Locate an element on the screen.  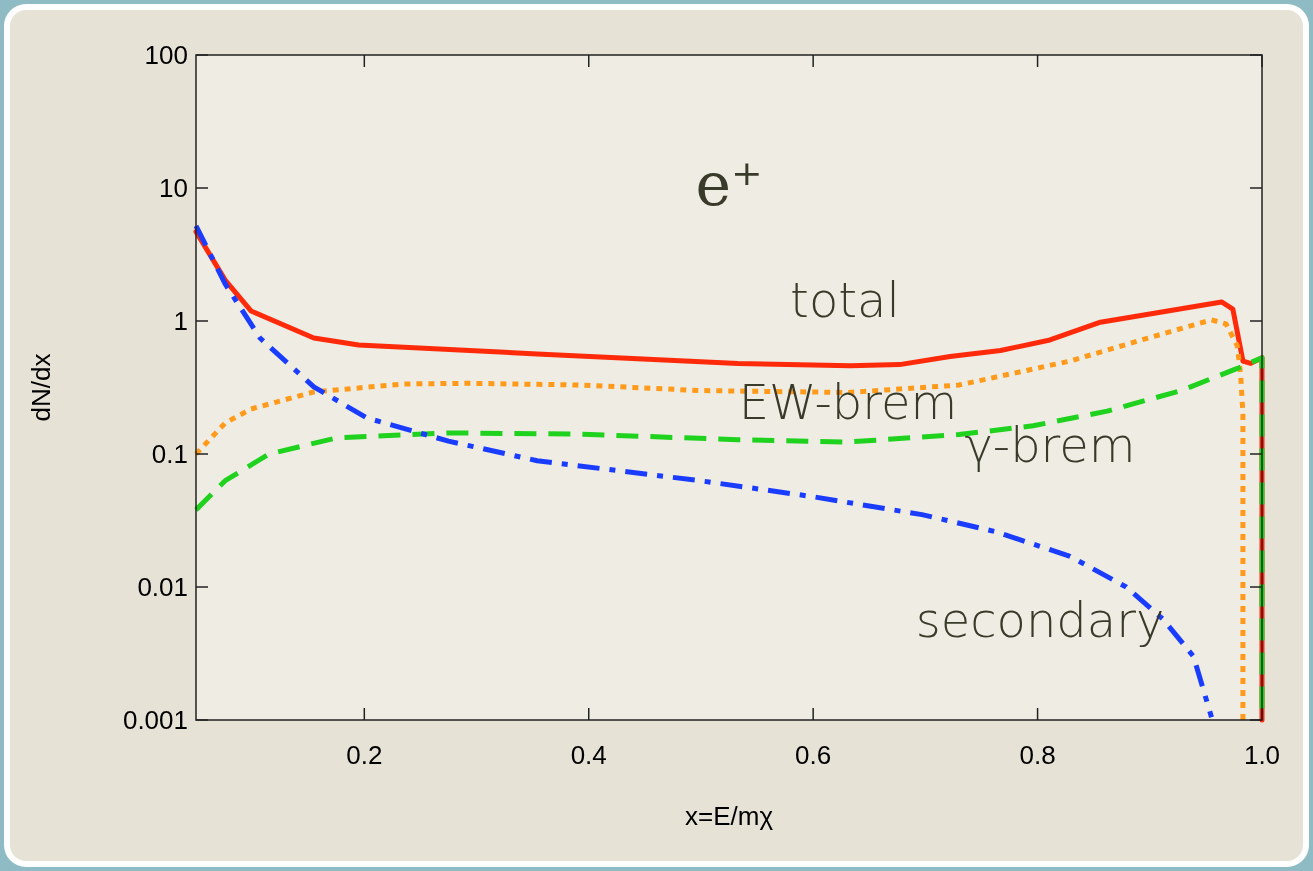
x-tick-label: 0.6 is located at coordinates (813, 755).